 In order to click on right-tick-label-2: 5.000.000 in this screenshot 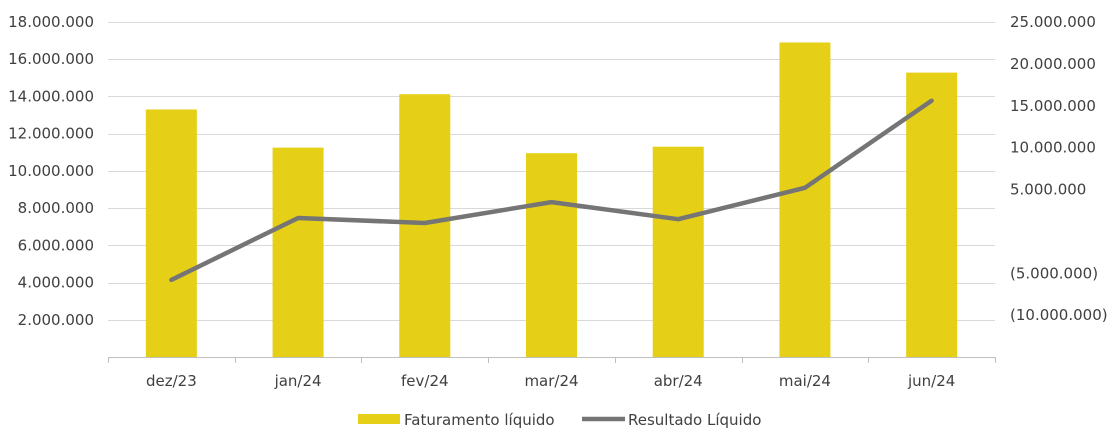, I will do `click(1048, 190)`.